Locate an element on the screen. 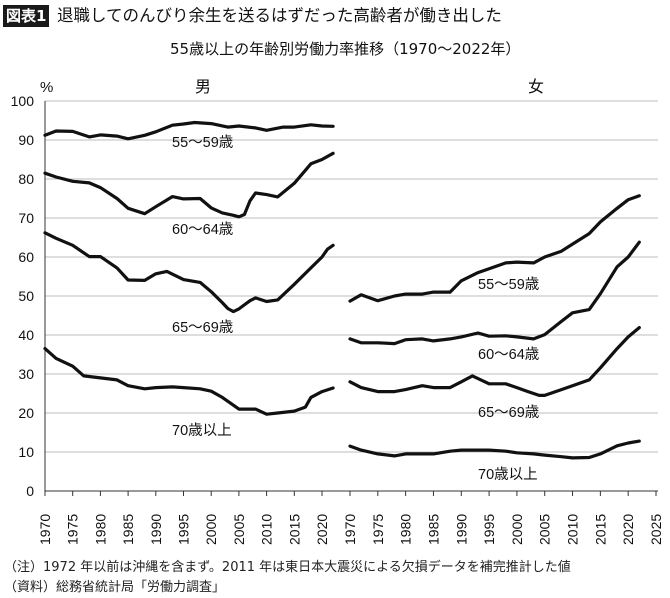  y-tick-label: 100 is located at coordinates (23, 101).